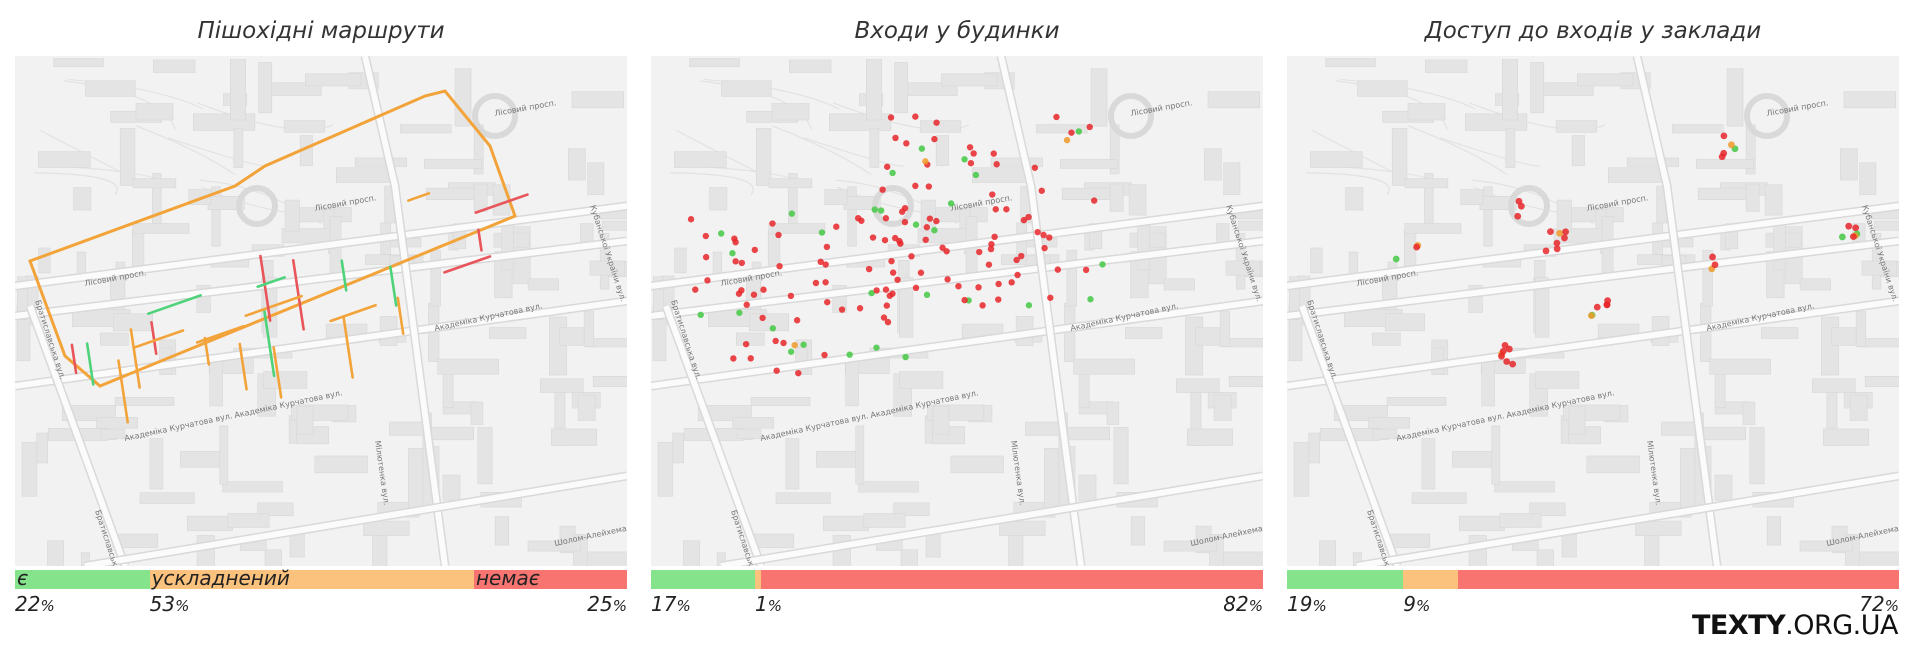 The image size is (1912, 663). Describe the element at coordinates (1593, 31) in the screenshot. I see `chart-title: Доступ до входів у заклади` at that location.